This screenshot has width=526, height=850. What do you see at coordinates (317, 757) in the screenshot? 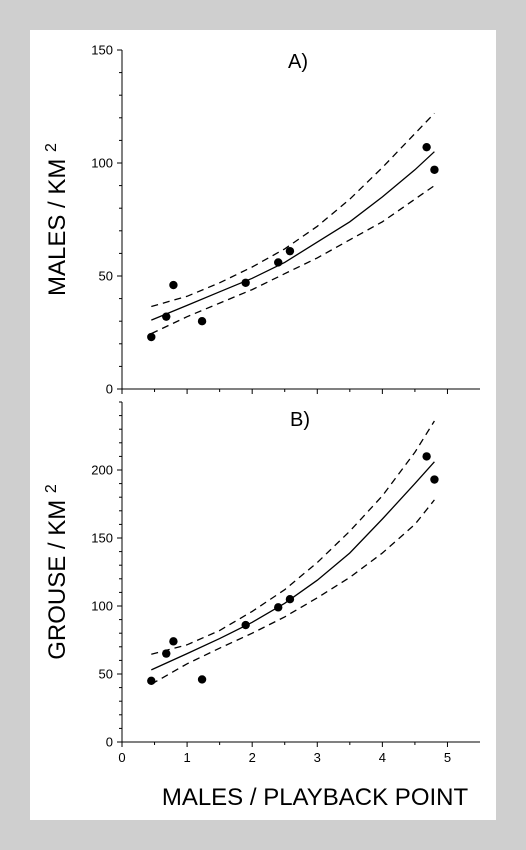
I see `x-tick-label: 3` at bounding box center [317, 757].